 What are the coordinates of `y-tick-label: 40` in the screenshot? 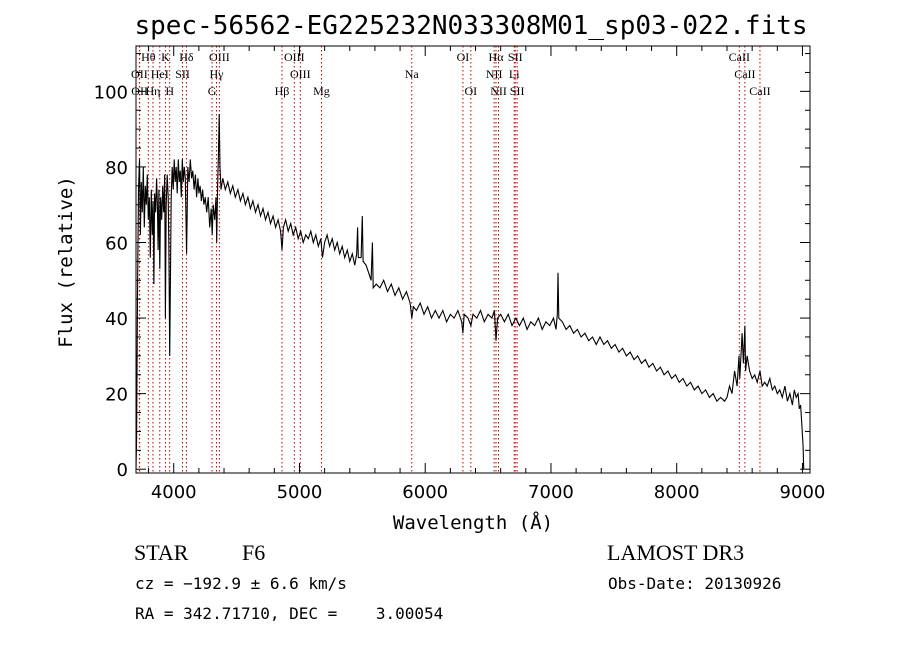 It's located at (116, 319).